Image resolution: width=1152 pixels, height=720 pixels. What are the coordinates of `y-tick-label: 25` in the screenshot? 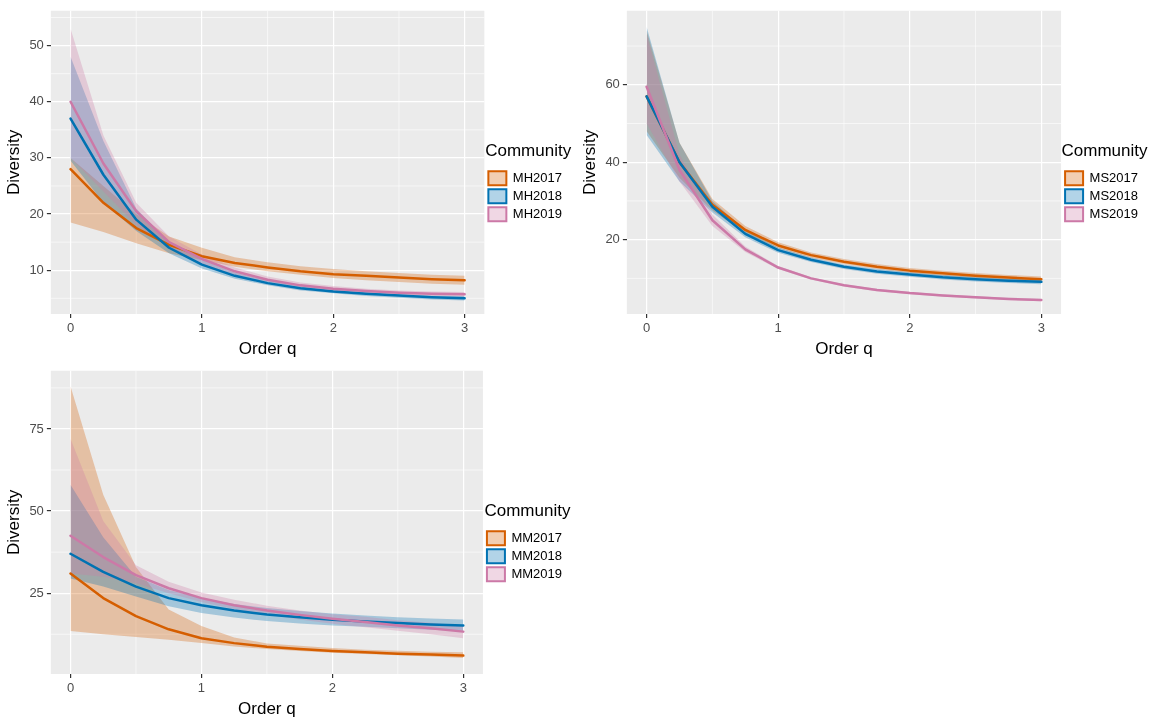 It's located at (36, 592).